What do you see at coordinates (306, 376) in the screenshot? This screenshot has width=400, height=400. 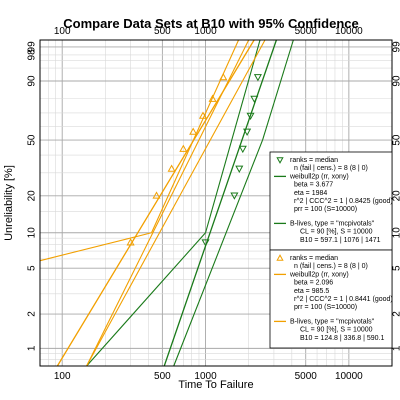 I see `x-tick-label-bottom: 5000` at bounding box center [306, 376].